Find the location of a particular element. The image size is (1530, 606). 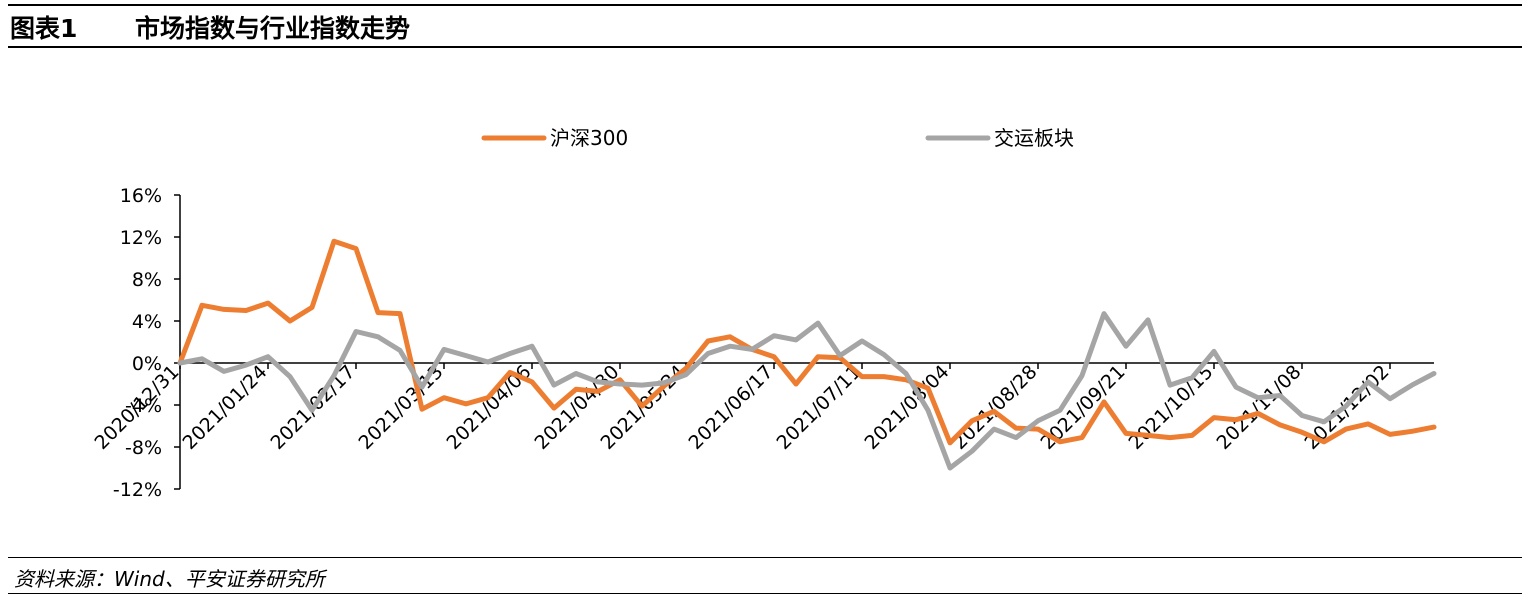

x-tick-label: 2021/03/13 is located at coordinates (401, 407).